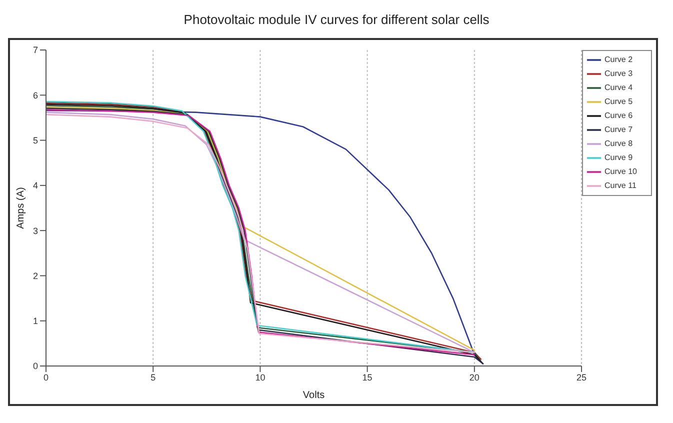  What do you see at coordinates (618, 115) in the screenshot?
I see `legend-label: Curve 6` at bounding box center [618, 115].